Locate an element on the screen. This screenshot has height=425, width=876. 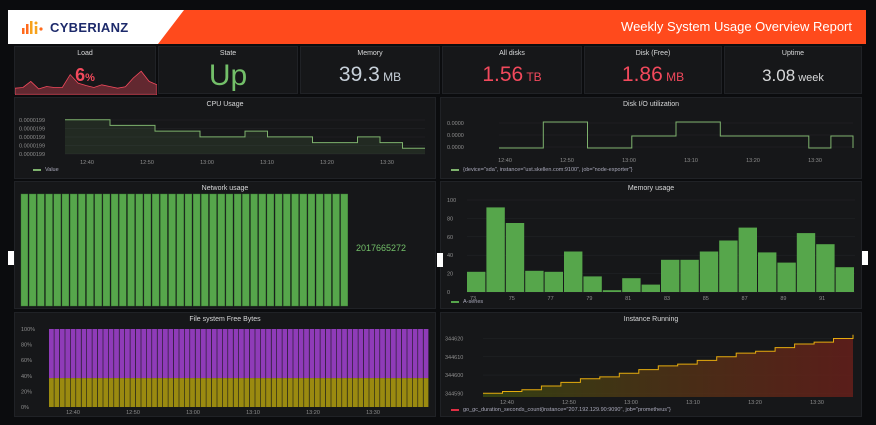
stat-panel-state: State Up is located at coordinates (228, 70).